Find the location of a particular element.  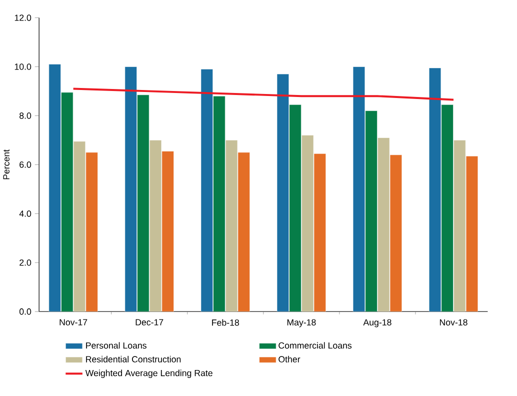

y-tick-label: 8.0 is located at coordinates (26, 115).